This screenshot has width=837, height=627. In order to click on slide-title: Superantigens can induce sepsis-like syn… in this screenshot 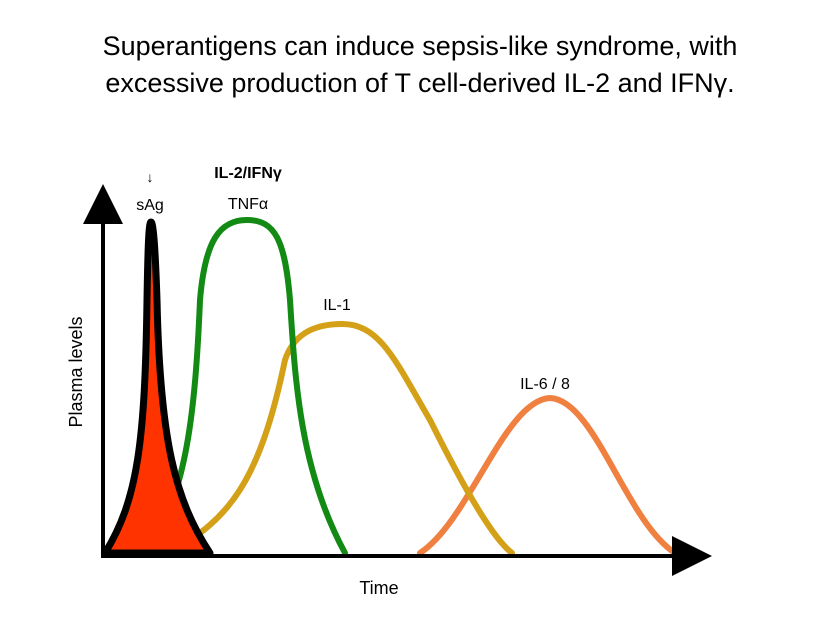, I will do `click(420, 65)`.